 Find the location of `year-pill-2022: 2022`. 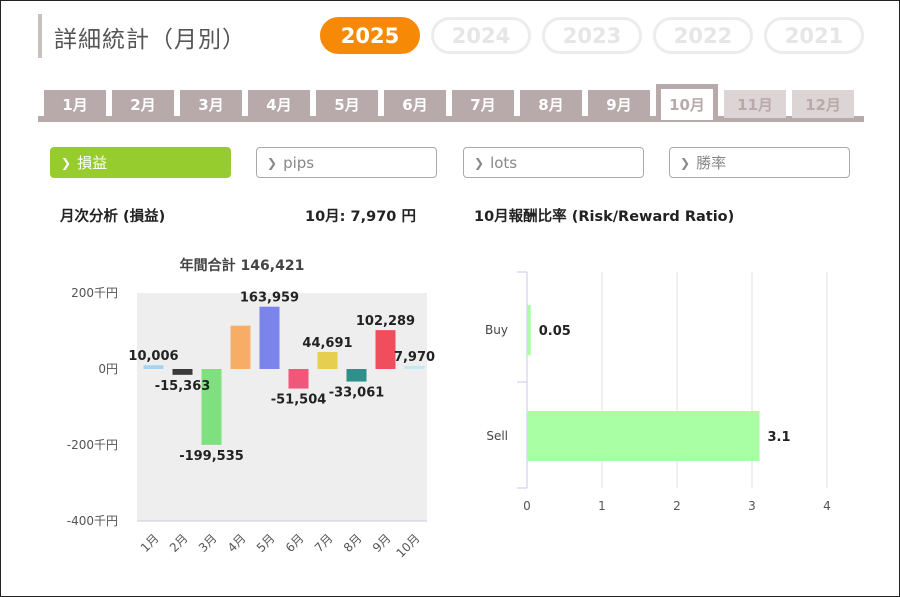

year-pill-2022: 2022 is located at coordinates (703, 35).